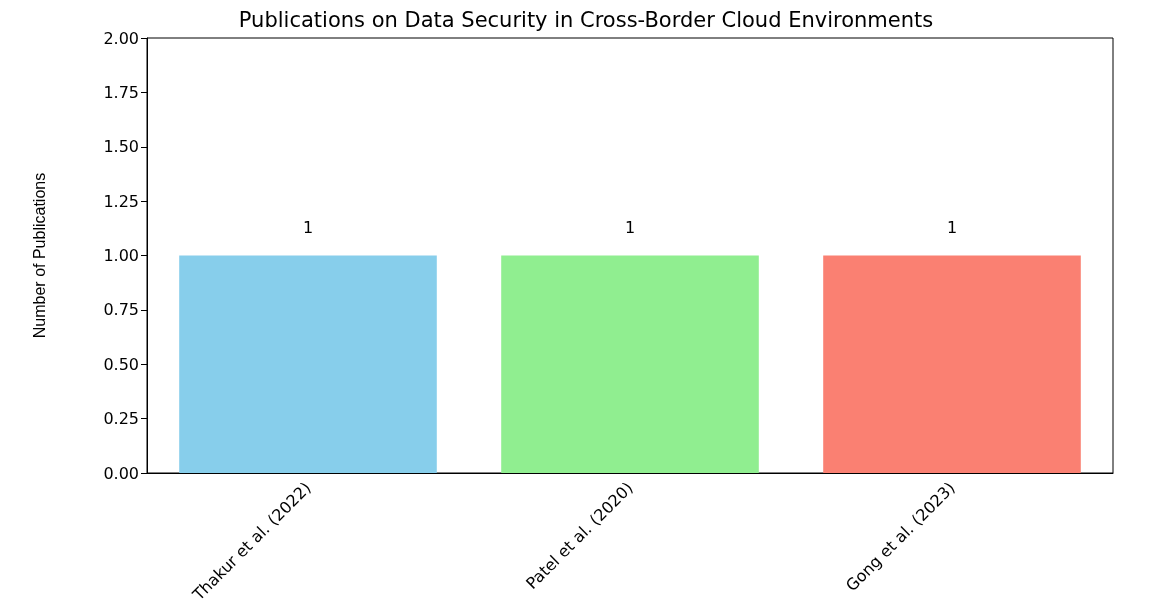  What do you see at coordinates (121, 201) in the screenshot?
I see `y-tick-label: 1.25` at bounding box center [121, 201].